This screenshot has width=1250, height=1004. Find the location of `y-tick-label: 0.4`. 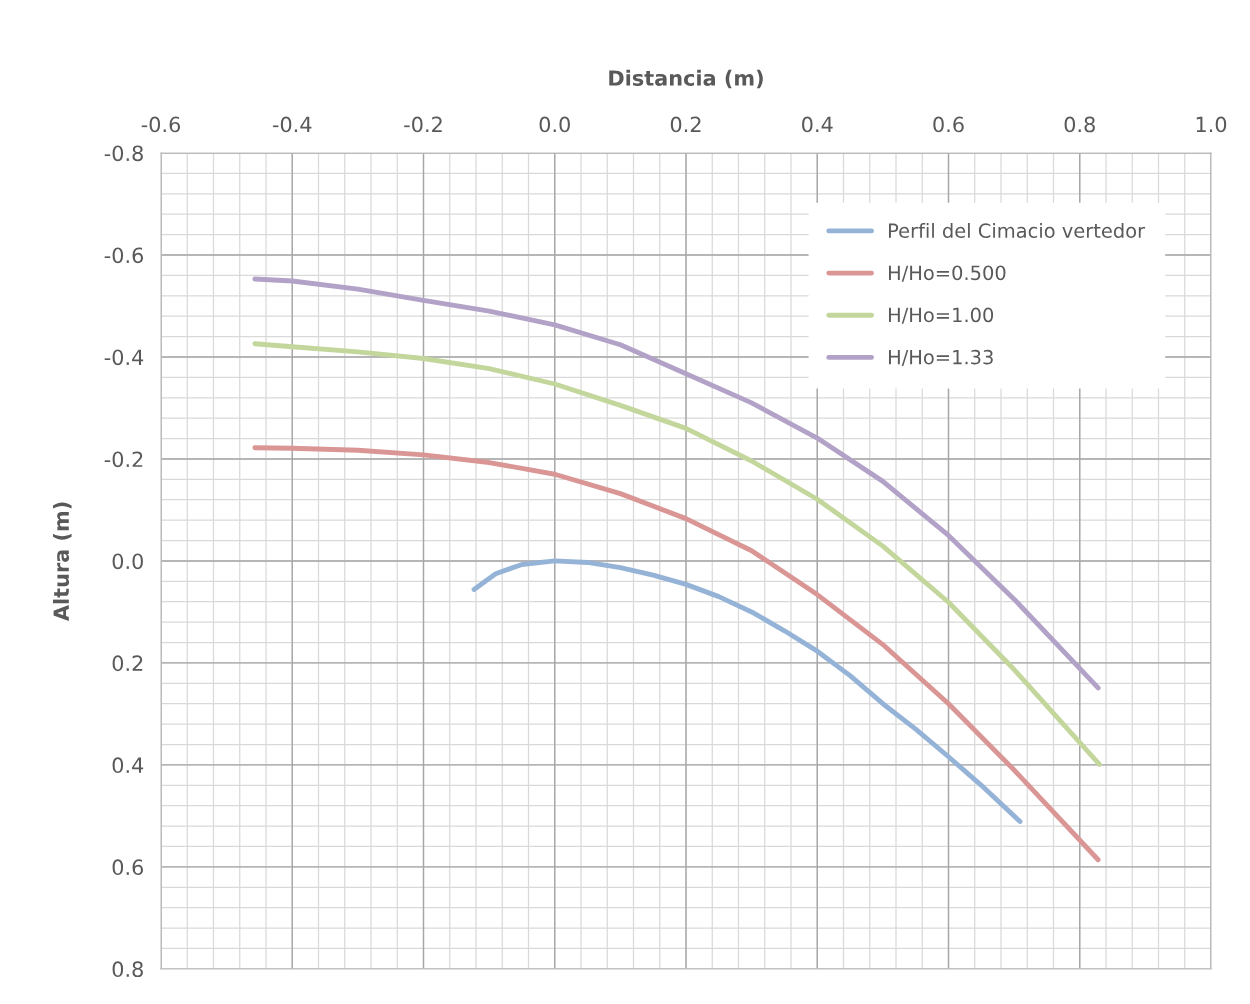

y-tick-label: 0.4 is located at coordinates (128, 765).